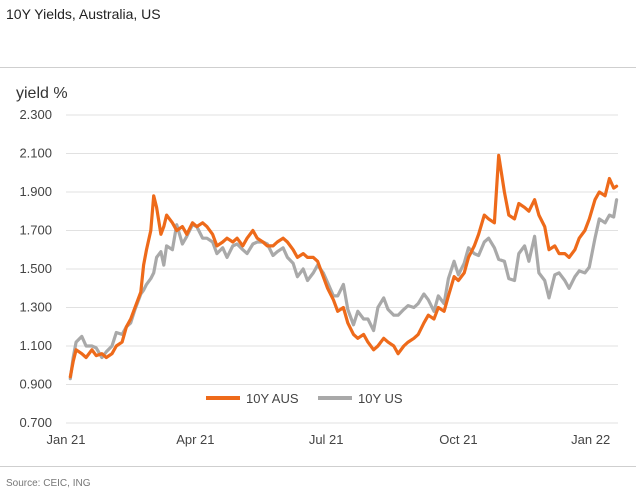  I want to click on legend: 10Y AUS 10Y US, so click(304, 398).